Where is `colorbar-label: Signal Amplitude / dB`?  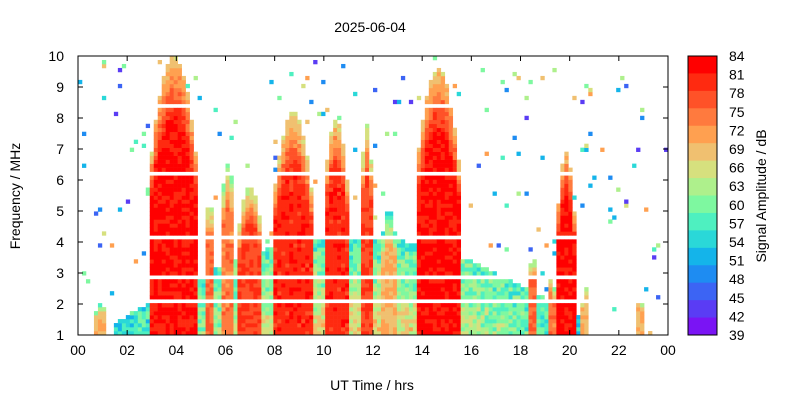 colorbar-label: Signal Amplitude / dB is located at coordinates (761, 195).